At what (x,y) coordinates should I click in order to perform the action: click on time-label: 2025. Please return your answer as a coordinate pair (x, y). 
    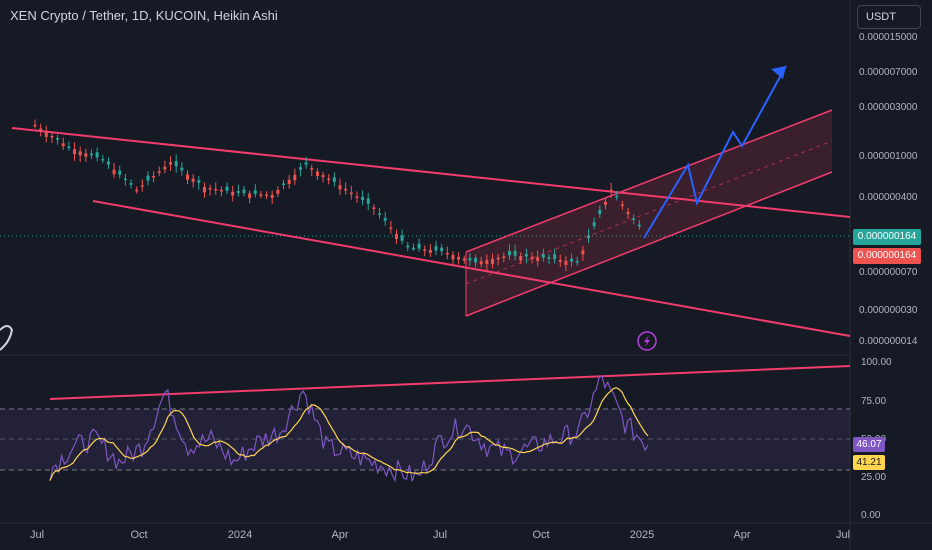
    Looking at the image, I should click on (642, 535).